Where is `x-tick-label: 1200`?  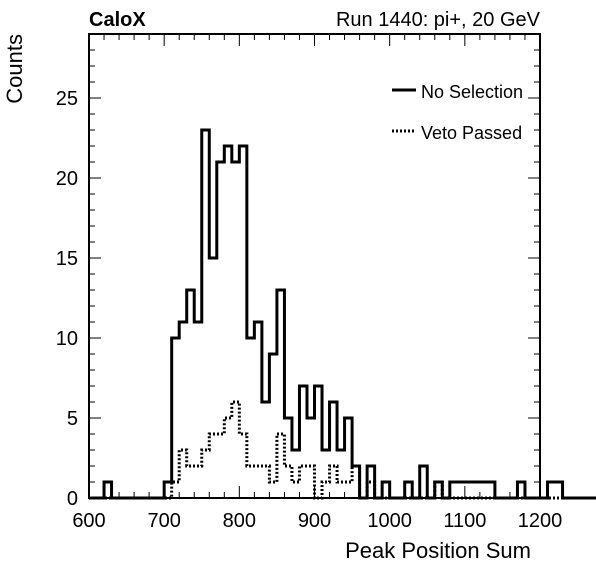 x-tick-label: 1200 is located at coordinates (540, 521).